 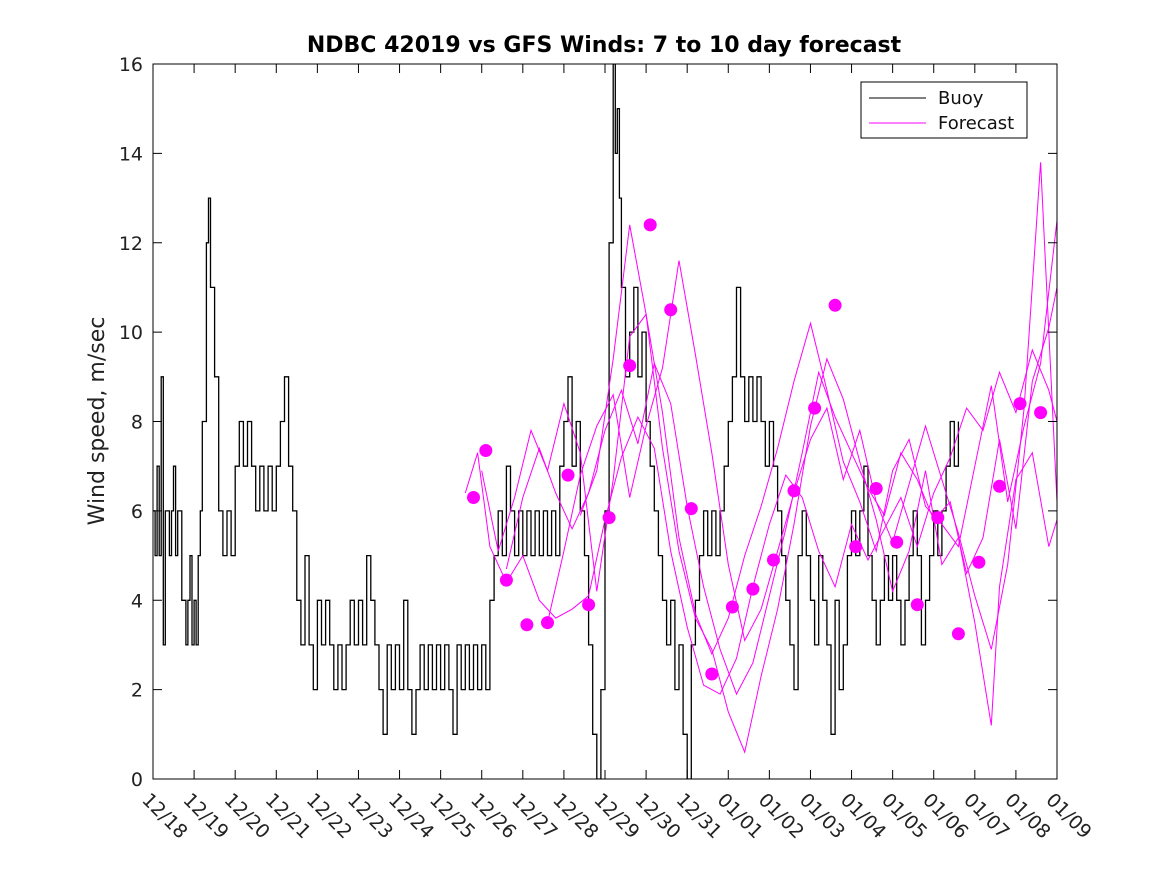 What do you see at coordinates (137, 512) in the screenshot?
I see `y-tick-label: 6` at bounding box center [137, 512].